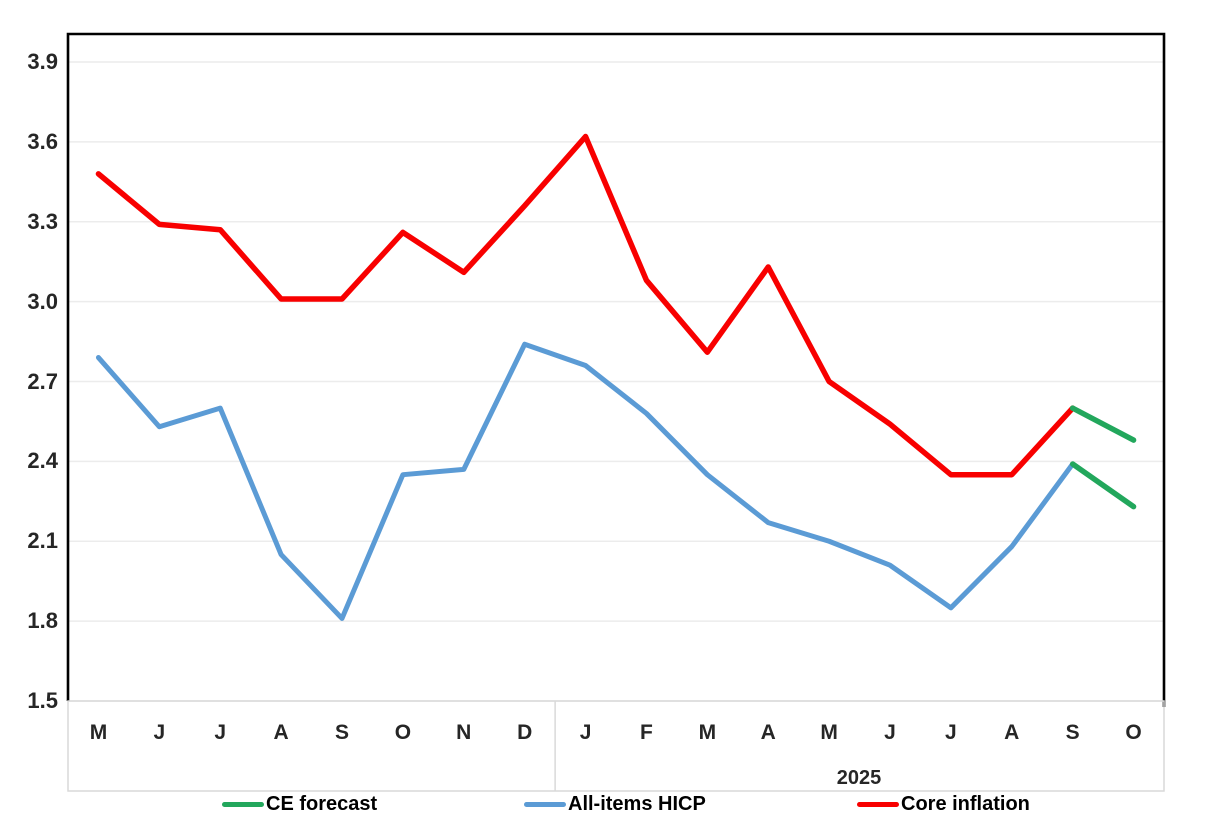 This screenshot has height=830, width=1219. I want to click on y-tick-label: 3.0, so click(42, 301).